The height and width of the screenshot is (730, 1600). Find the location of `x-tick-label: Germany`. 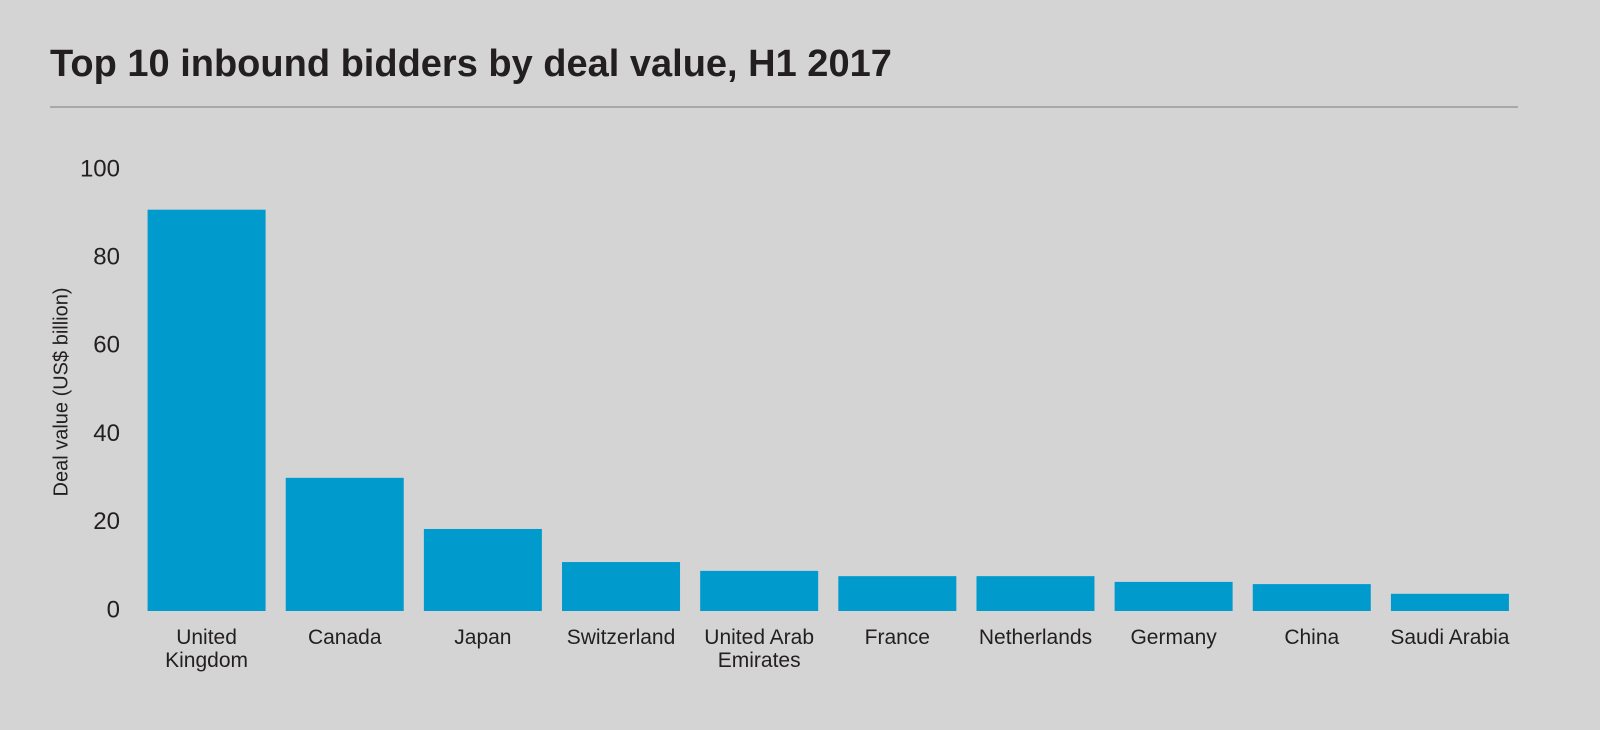

x-tick-label: Germany is located at coordinates (1173, 637).